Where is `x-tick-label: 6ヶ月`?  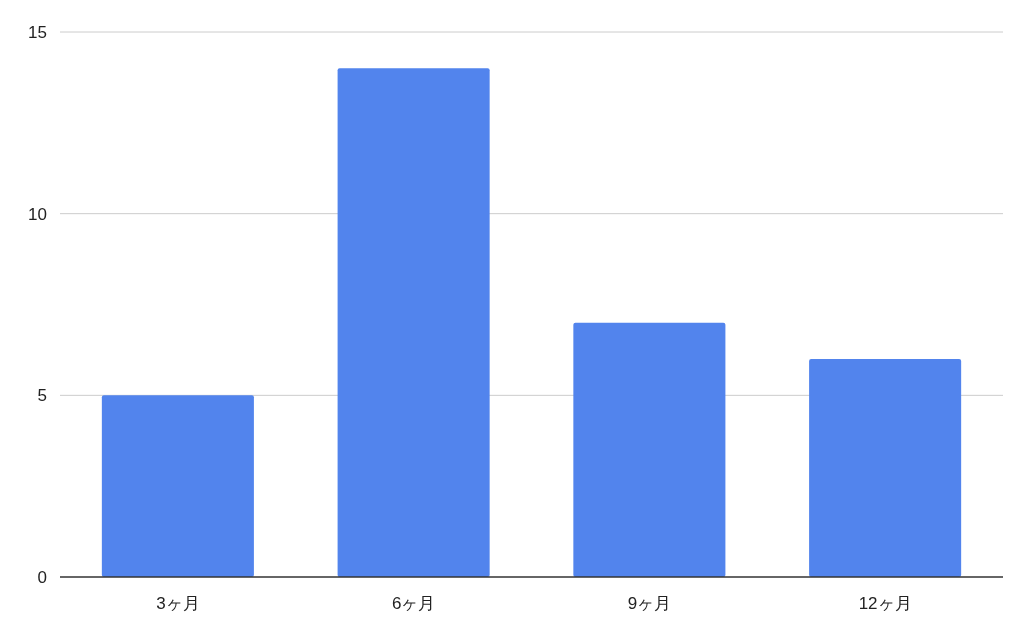 x-tick-label: 6ヶ月 is located at coordinates (413, 603).